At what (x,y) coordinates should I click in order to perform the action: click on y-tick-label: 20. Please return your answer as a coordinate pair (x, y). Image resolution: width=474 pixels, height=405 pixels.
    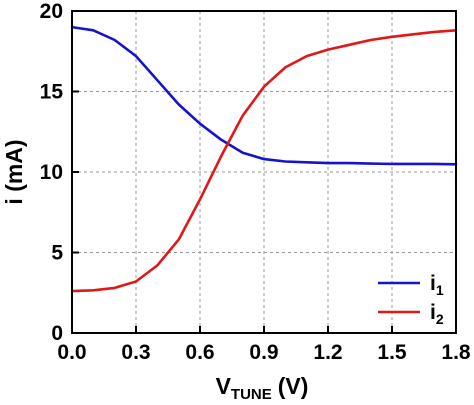
    Looking at the image, I should click on (51, 11).